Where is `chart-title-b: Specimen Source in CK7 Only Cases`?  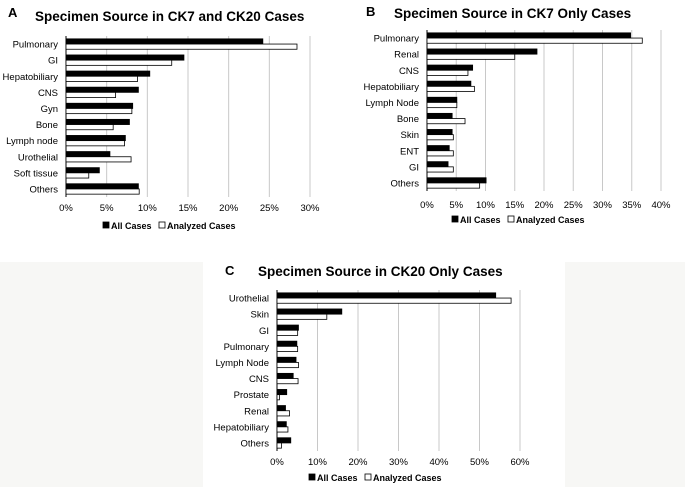
chart-title-b: Specimen Source in CK7 Only Cases is located at coordinates (513, 13).